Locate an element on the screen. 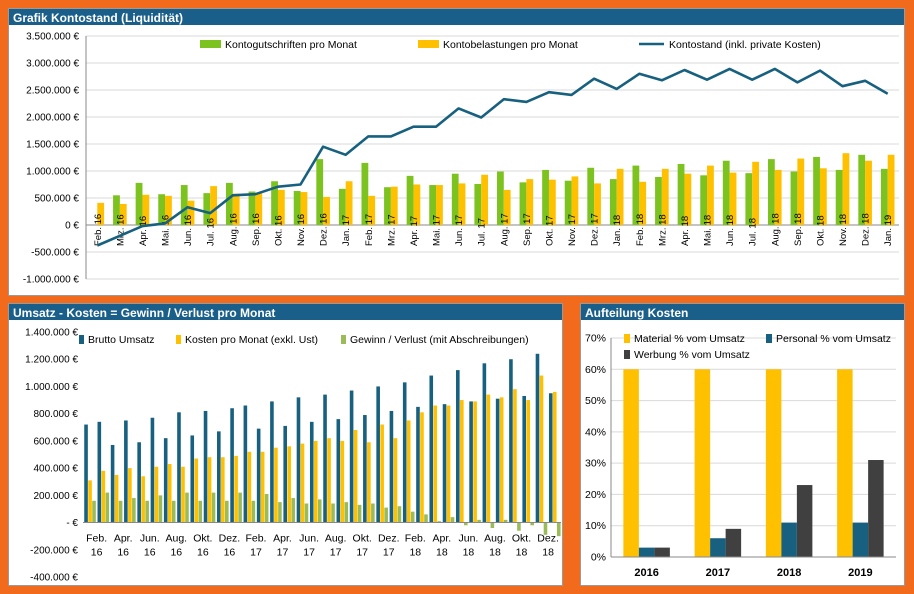 Image resolution: width=914 pixels, height=594 pixels. x-tick-label: Jul. 16 is located at coordinates (211, 232).